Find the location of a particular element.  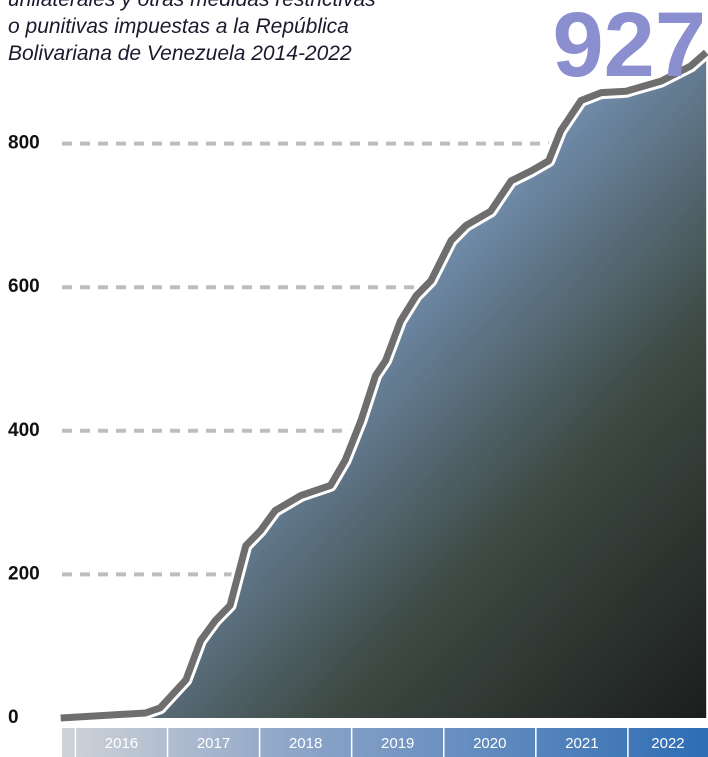

x-tick-label: 2019 is located at coordinates (397, 743).